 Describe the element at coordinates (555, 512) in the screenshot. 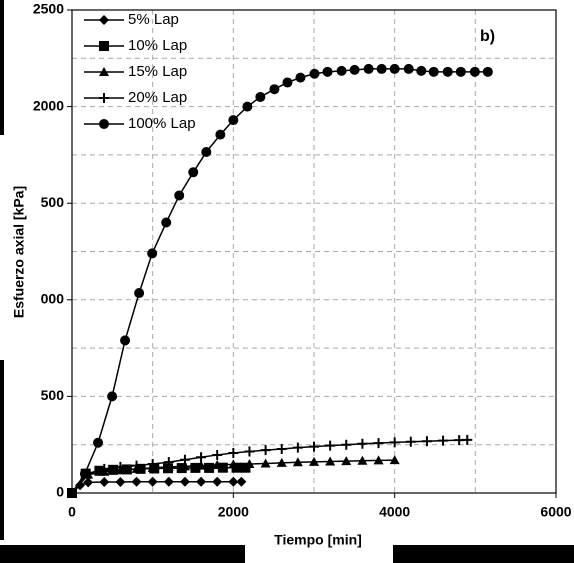

I see `x-tick-label: 6000` at that location.